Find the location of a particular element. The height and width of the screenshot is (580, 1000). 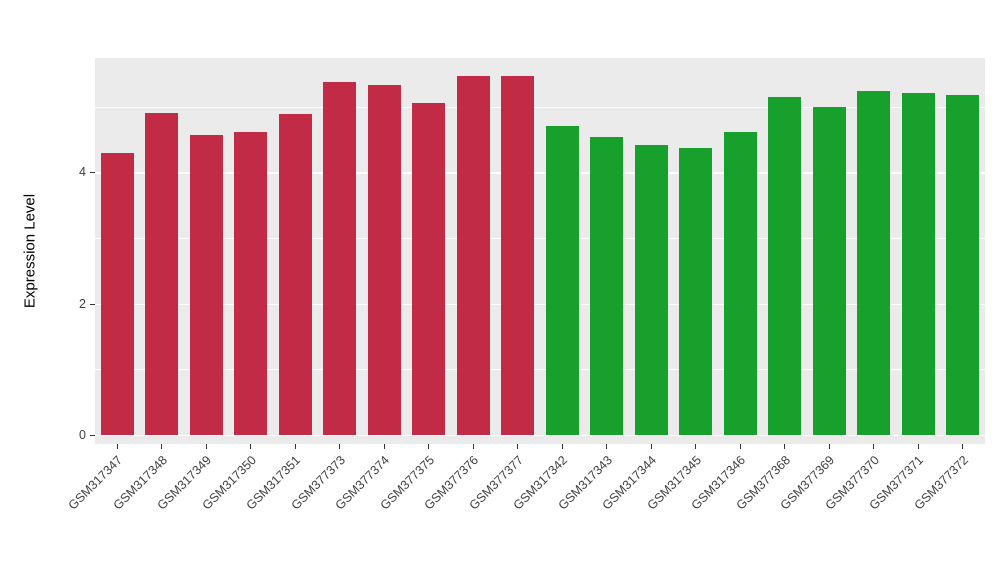

bar-GSM377368 is located at coordinates (785, 266).